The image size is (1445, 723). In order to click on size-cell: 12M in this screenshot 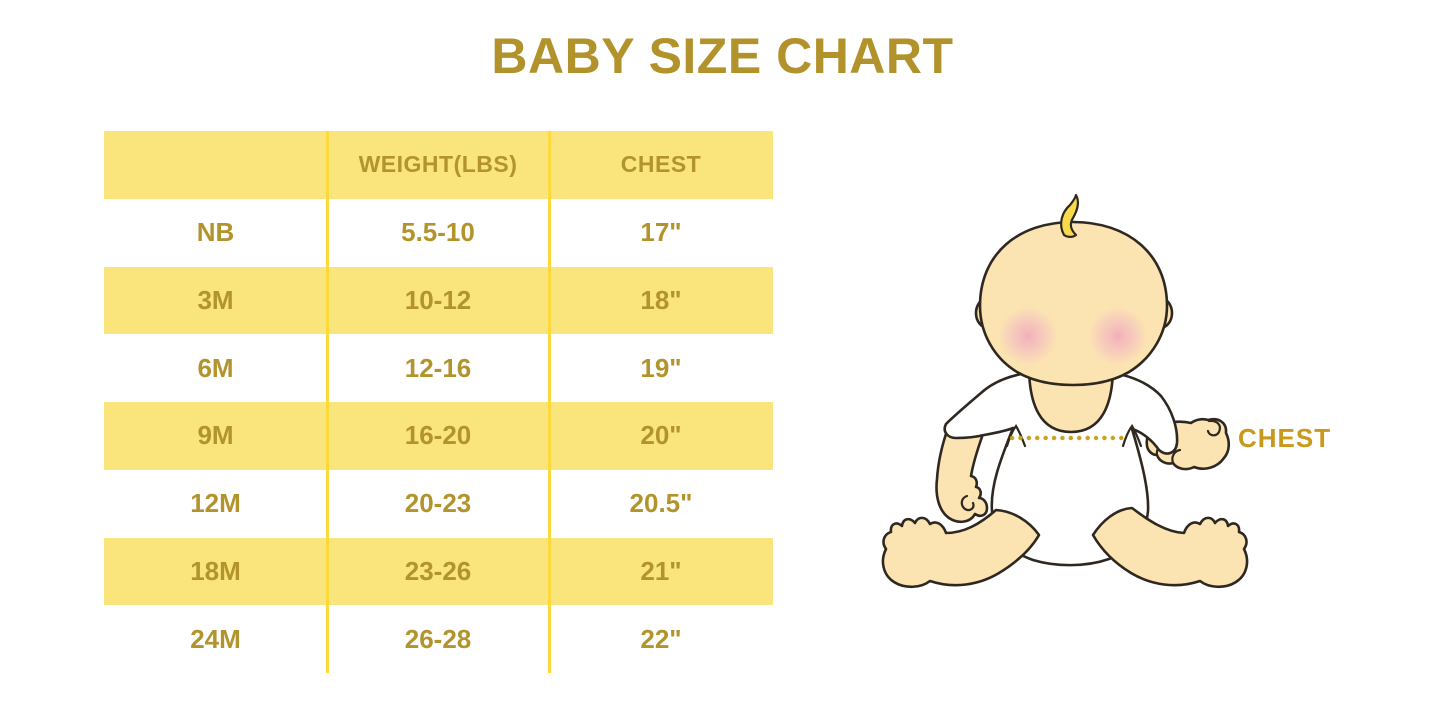, I will do `click(215, 503)`.